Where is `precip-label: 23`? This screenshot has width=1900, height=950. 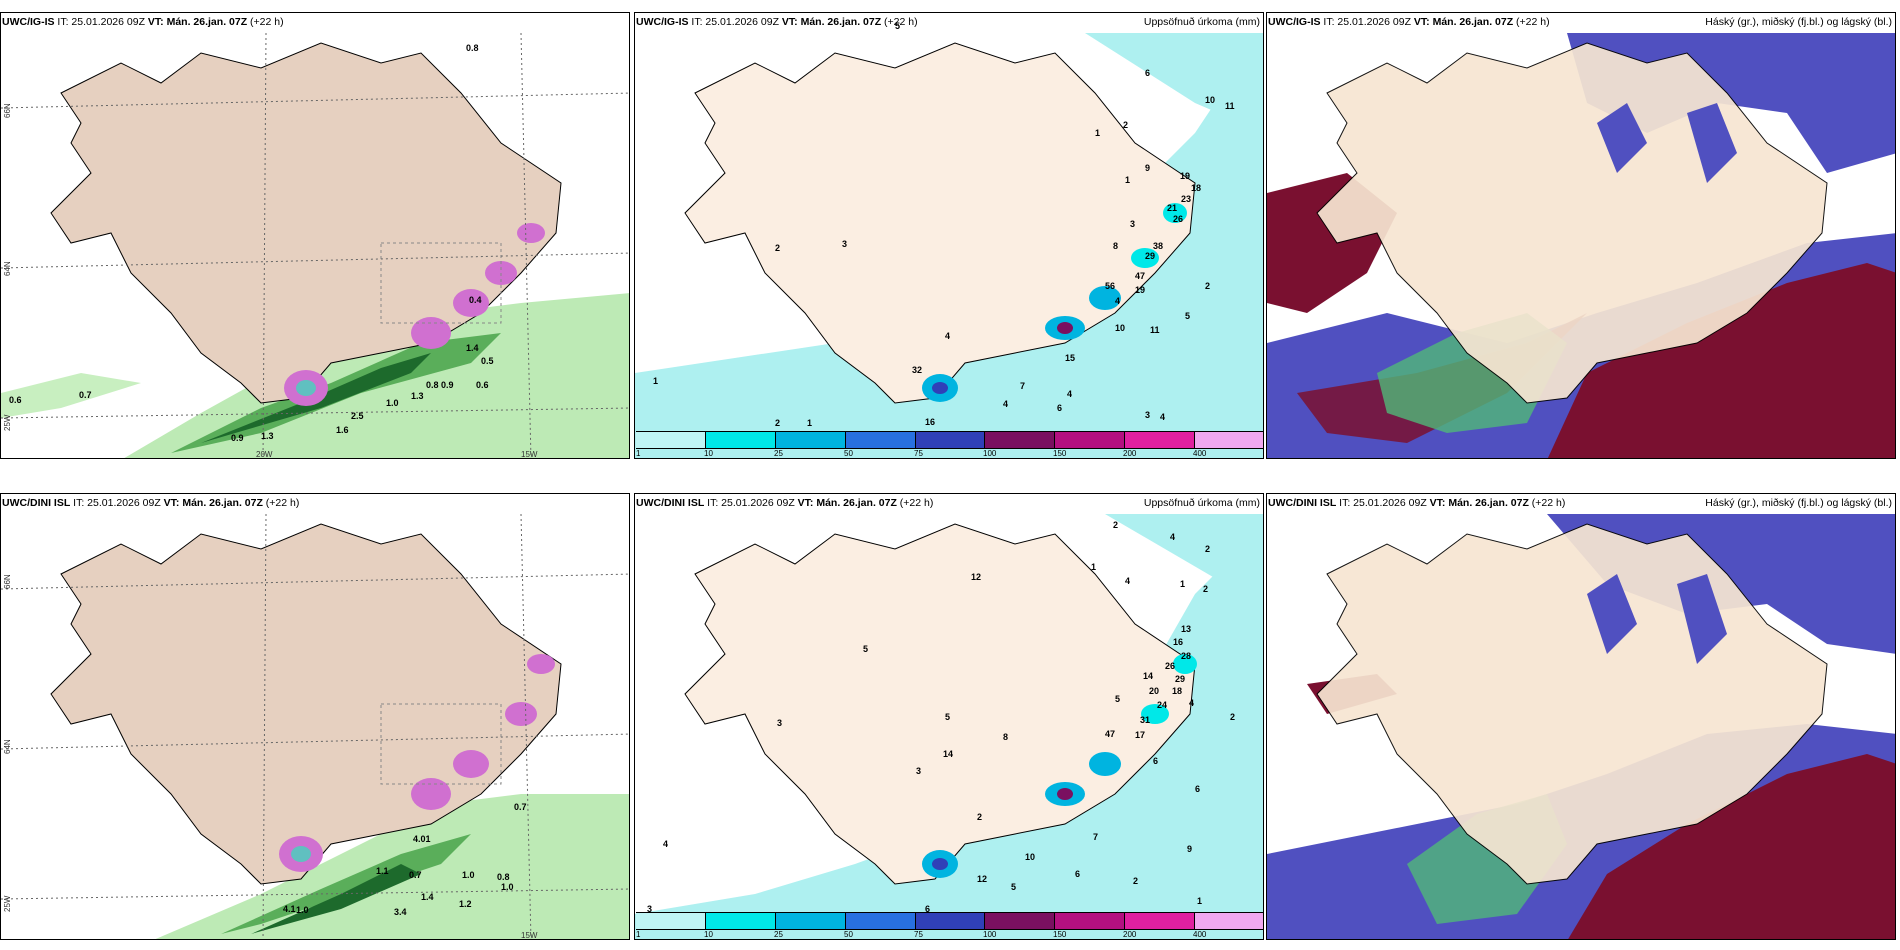 precip-label: 23 is located at coordinates (1186, 199).